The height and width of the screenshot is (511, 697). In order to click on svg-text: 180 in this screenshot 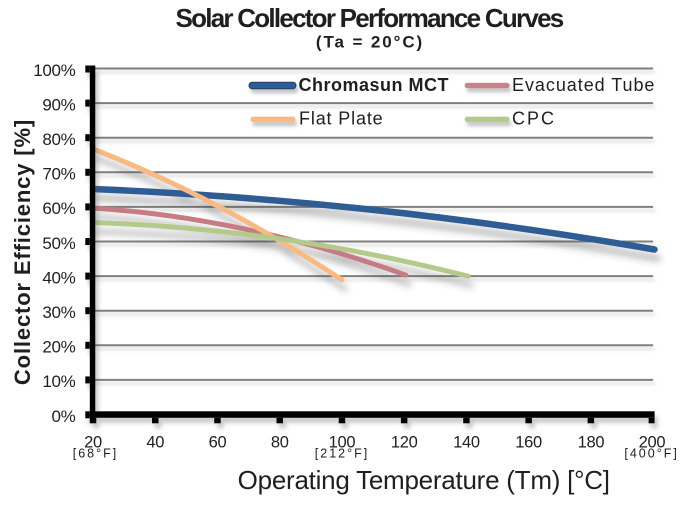, I will do `click(591, 443)`.